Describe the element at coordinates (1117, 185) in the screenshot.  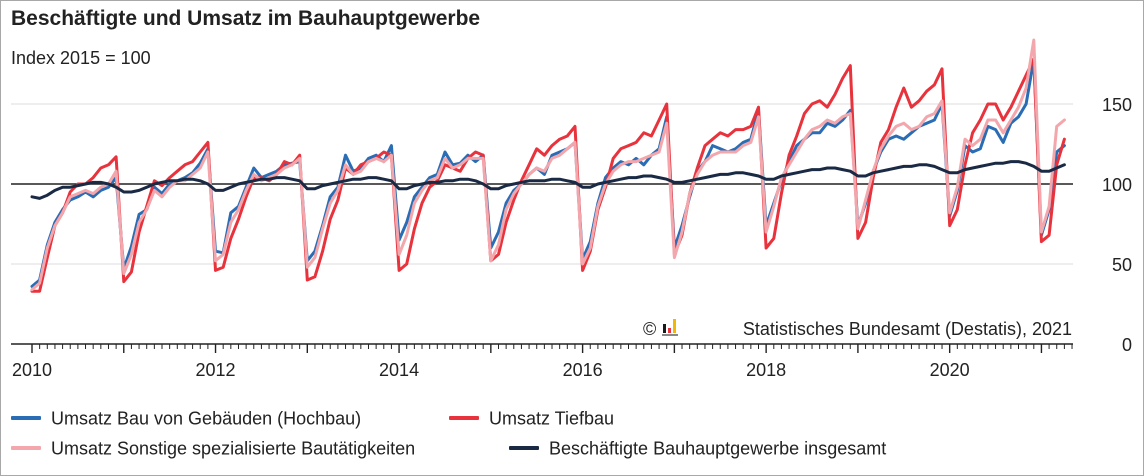
I see `y-tick-label: 100` at that location.